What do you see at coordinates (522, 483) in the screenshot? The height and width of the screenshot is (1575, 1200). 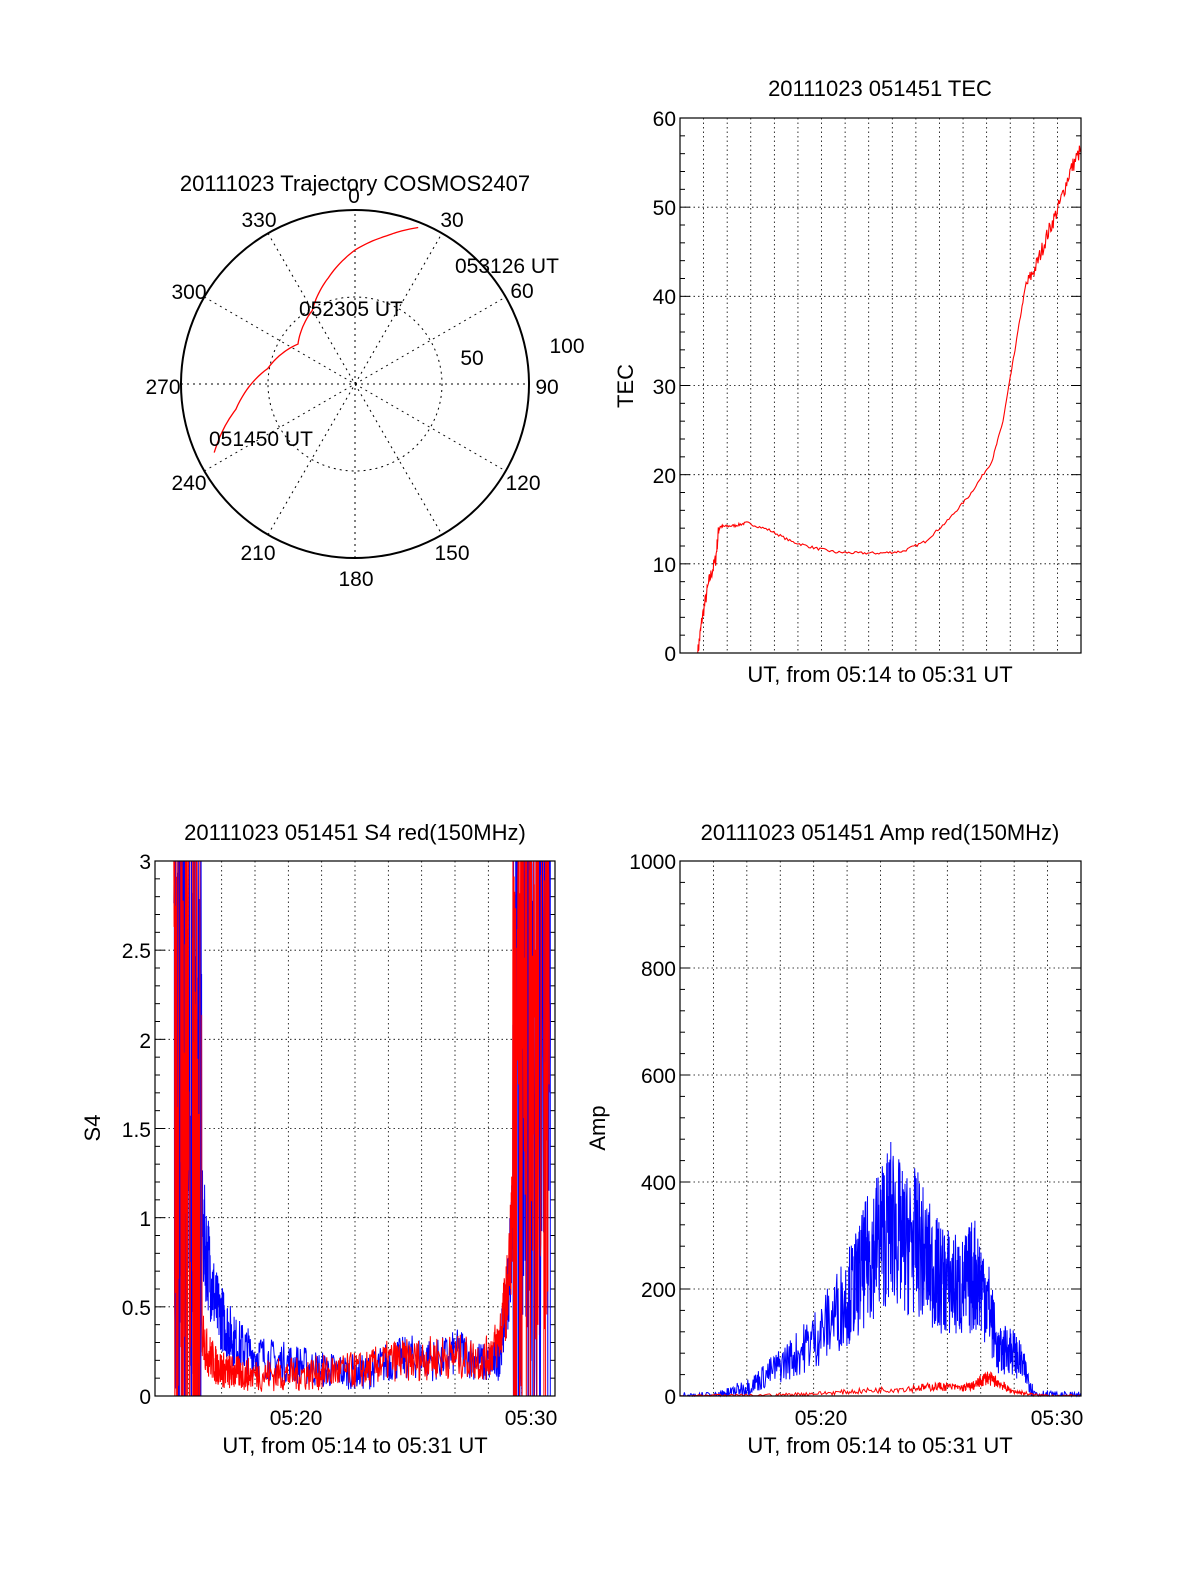 I see `polar-az-label-120: 120` at bounding box center [522, 483].